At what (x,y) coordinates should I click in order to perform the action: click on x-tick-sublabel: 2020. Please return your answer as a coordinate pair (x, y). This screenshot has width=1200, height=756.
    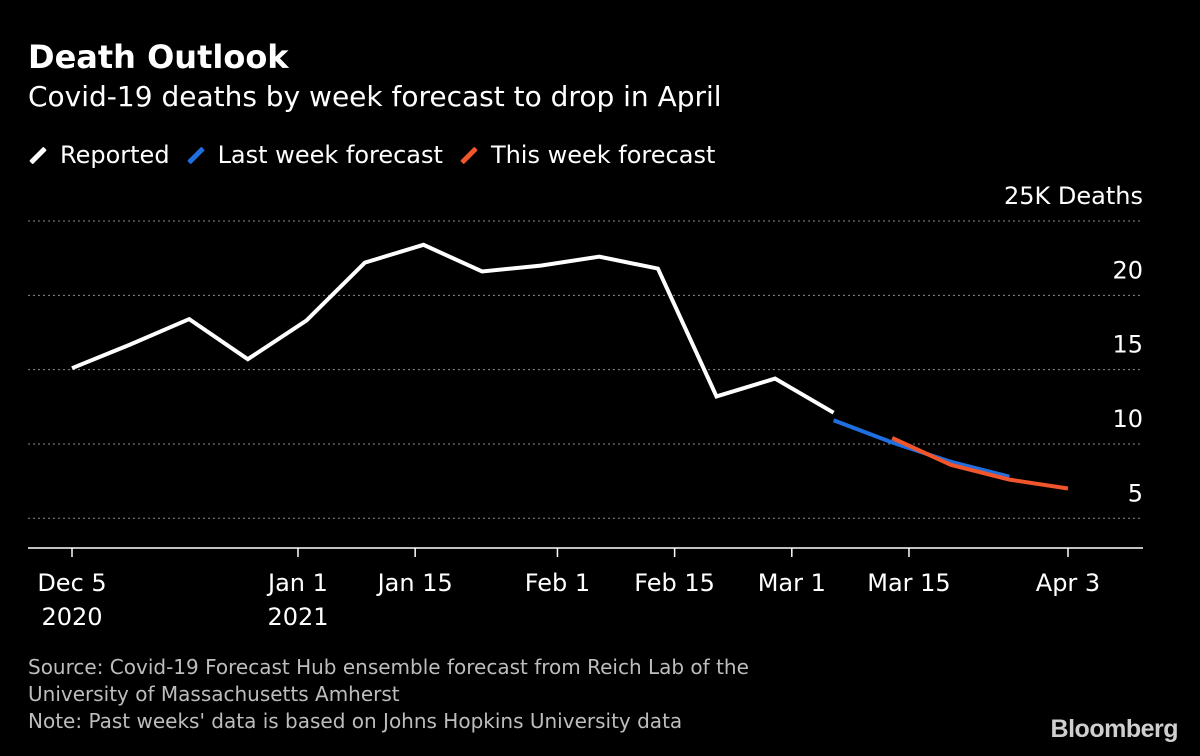
    Looking at the image, I should click on (71, 617).